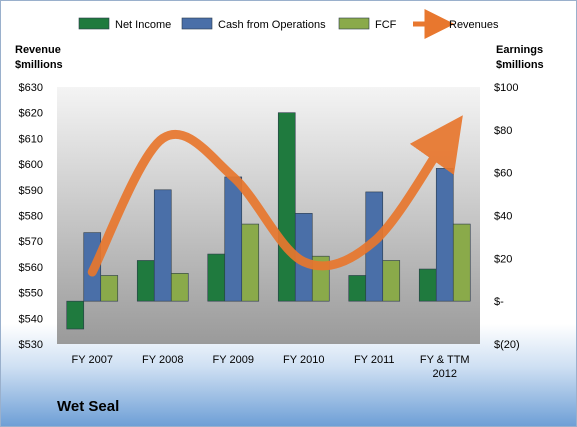  Describe the element at coordinates (503, 174) in the screenshot. I see `right-tick-label: $60` at that location.